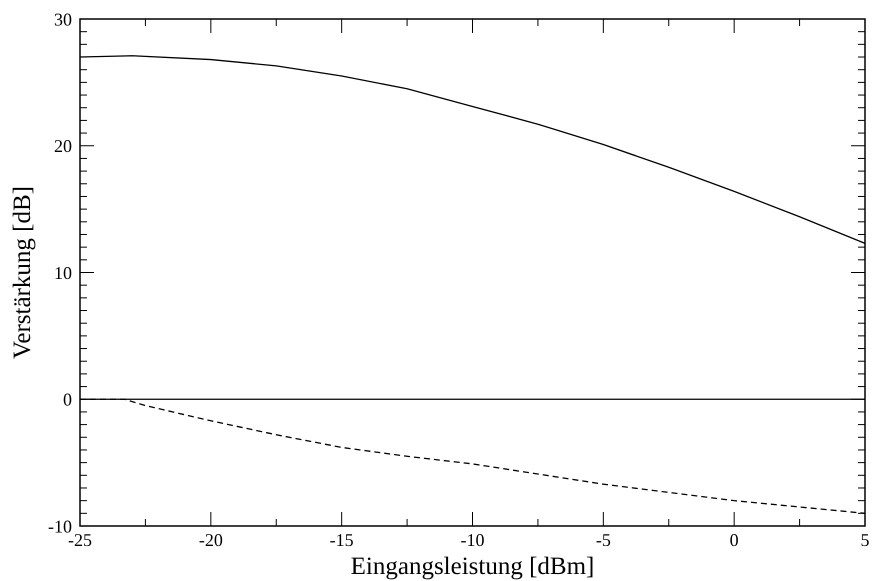  Describe the element at coordinates (472, 540) in the screenshot. I see `x-tick-label: -10` at that location.